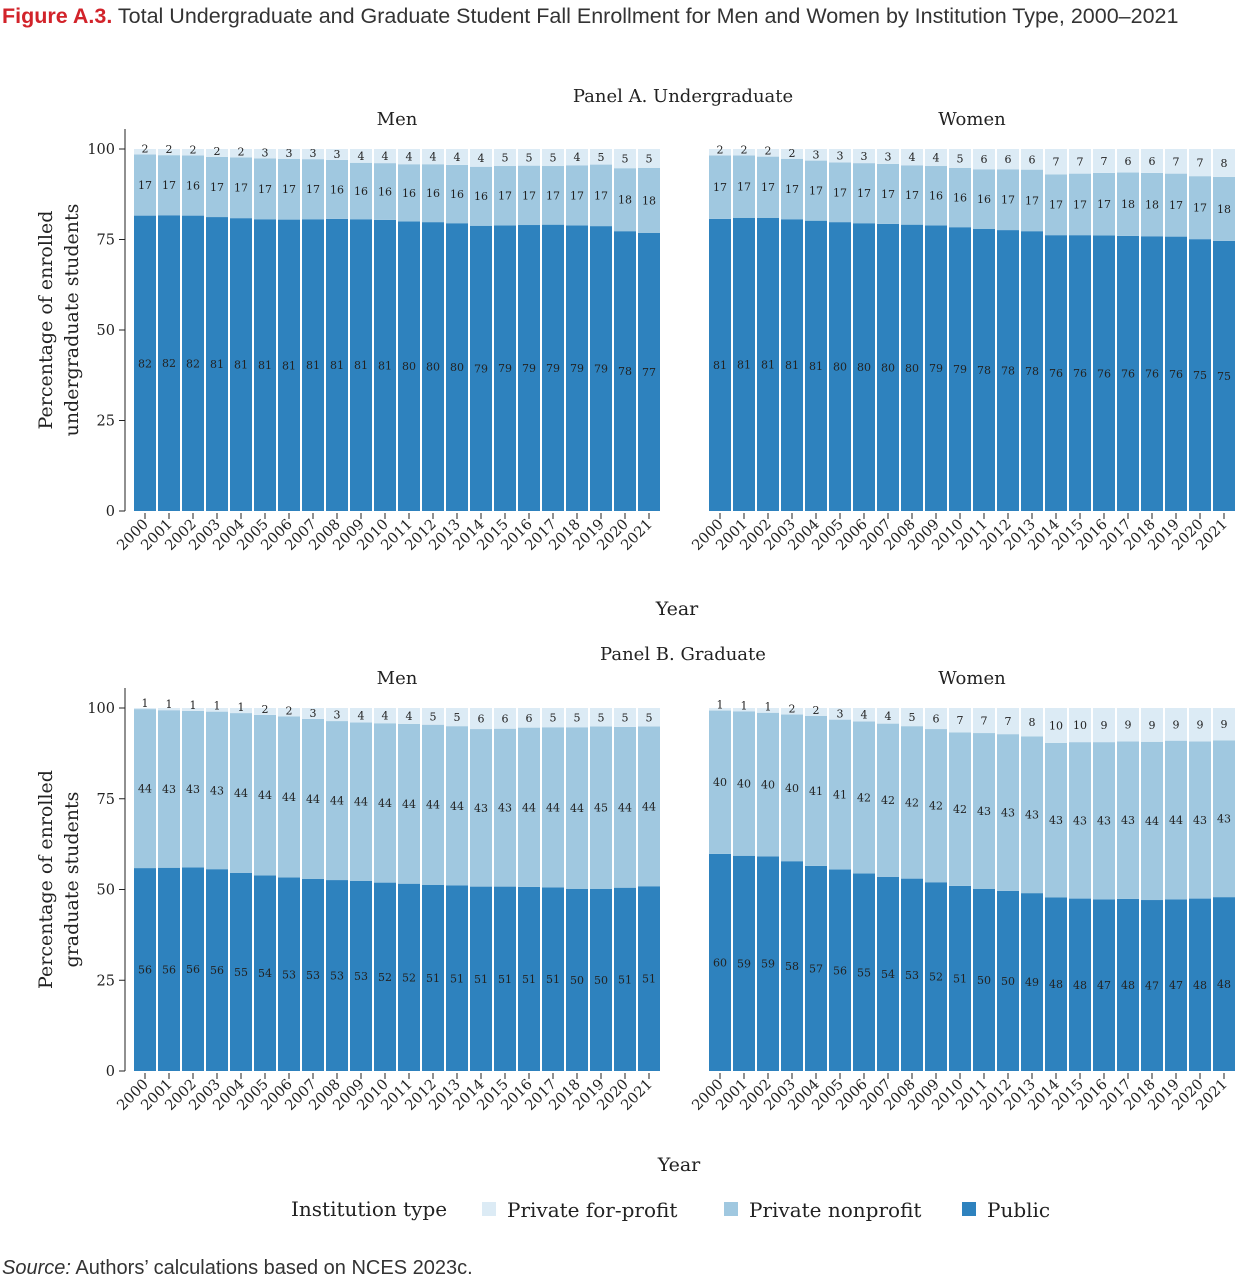 Image resolution: width=1240 pixels, height=1280 pixels. Describe the element at coordinates (57, 16) in the screenshot. I see `figure-label: Figure A.3.` at that location.